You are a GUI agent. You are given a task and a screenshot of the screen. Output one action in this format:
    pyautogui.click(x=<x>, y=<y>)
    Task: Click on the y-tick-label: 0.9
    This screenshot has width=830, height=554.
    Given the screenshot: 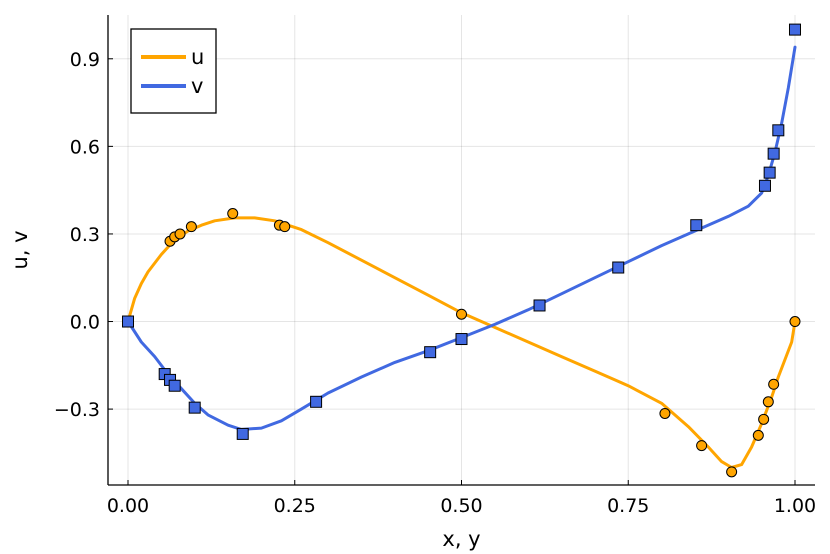 What is the action you would take?
    pyautogui.click(x=85, y=60)
    